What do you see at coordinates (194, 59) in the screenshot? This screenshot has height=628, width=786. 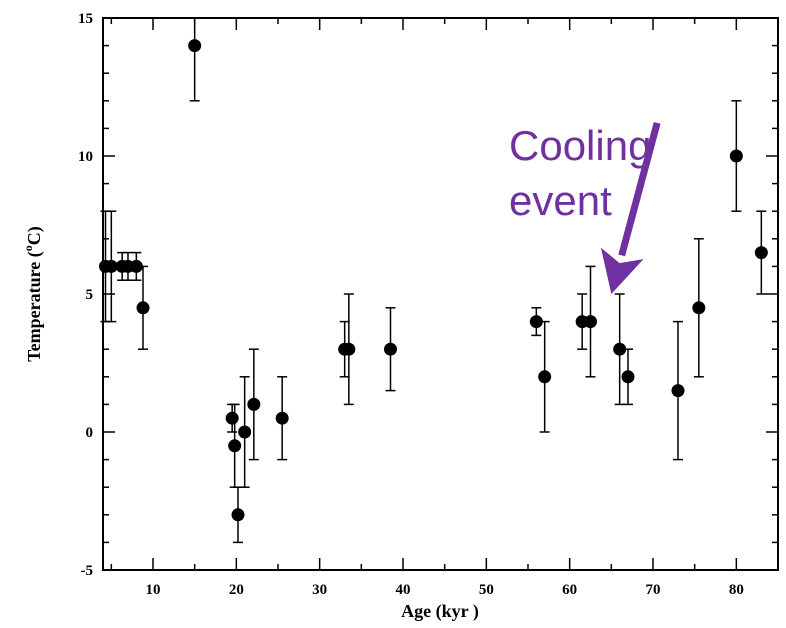 I see `error-bar` at bounding box center [194, 59].